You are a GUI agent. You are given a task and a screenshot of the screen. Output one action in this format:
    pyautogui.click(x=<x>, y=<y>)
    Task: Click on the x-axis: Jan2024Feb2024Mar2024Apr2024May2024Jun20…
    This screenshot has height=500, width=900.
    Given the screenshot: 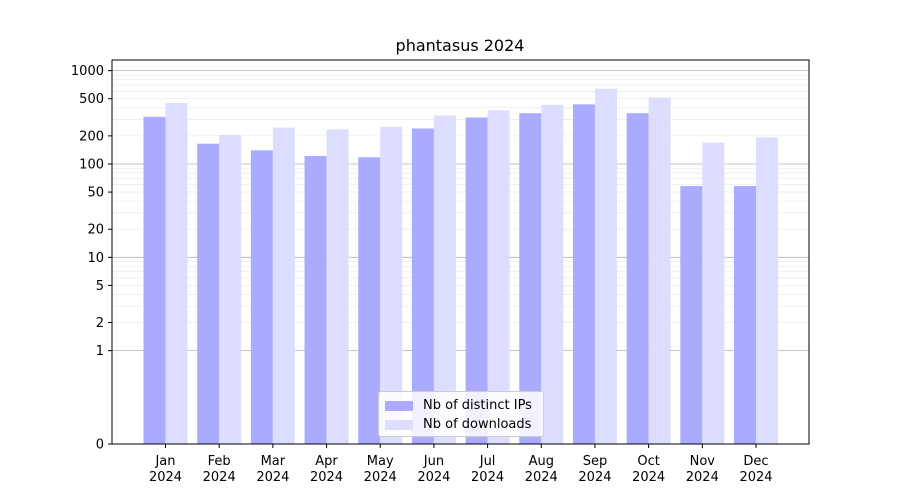 What is the action you would take?
    pyautogui.click(x=461, y=464)
    